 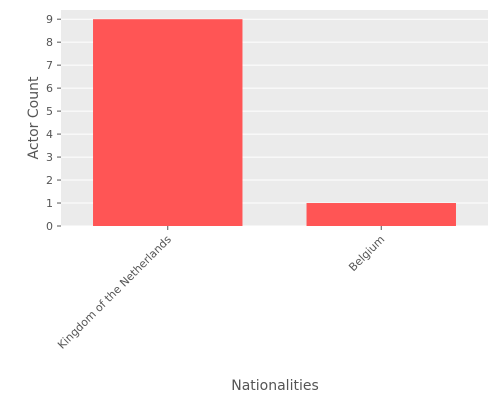 What do you see at coordinates (34, 117) in the screenshot?
I see `y-axis-title: Actor Count` at bounding box center [34, 117].